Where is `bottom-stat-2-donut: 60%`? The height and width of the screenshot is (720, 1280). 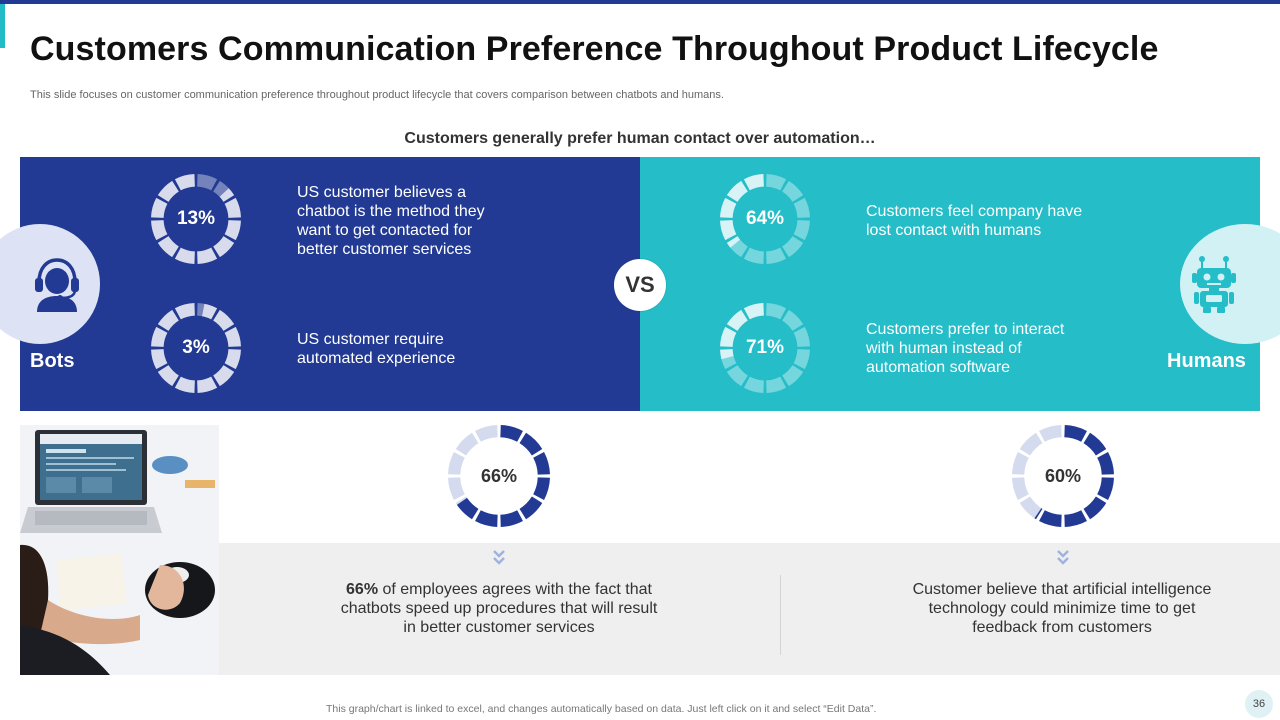
bottom-stat-2-donut: 60% is located at coordinates (1063, 476).